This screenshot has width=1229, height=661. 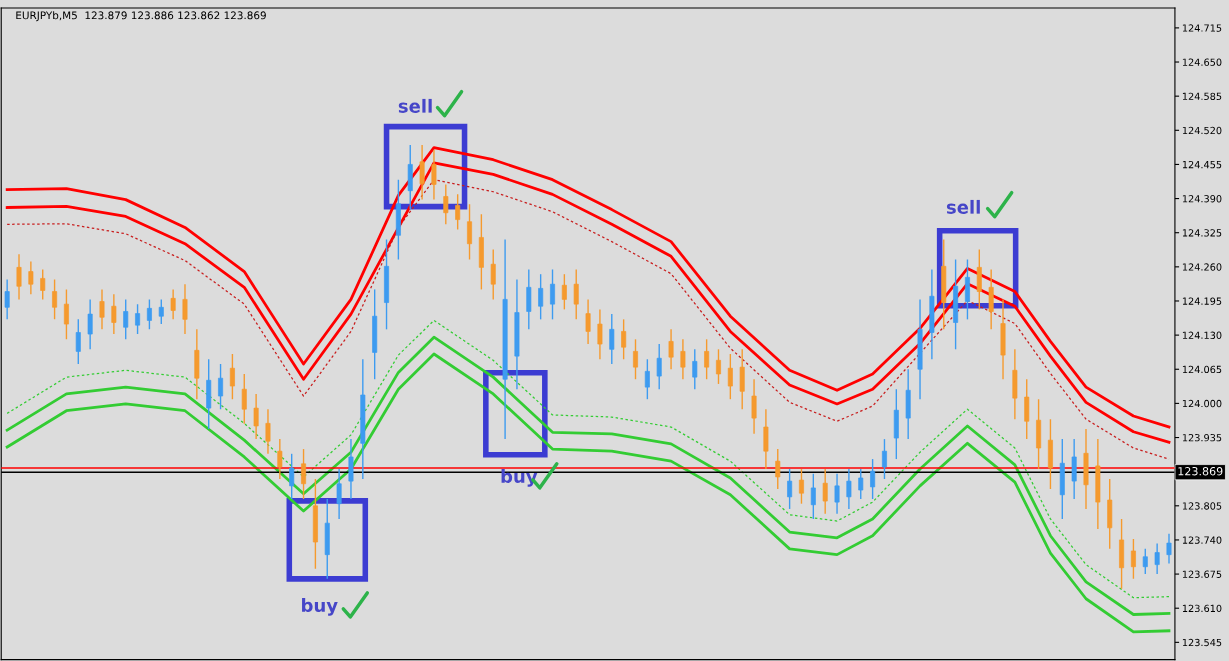 What do you see at coordinates (1202, 403) in the screenshot?
I see `y-tick-label: 124.000` at bounding box center [1202, 403].